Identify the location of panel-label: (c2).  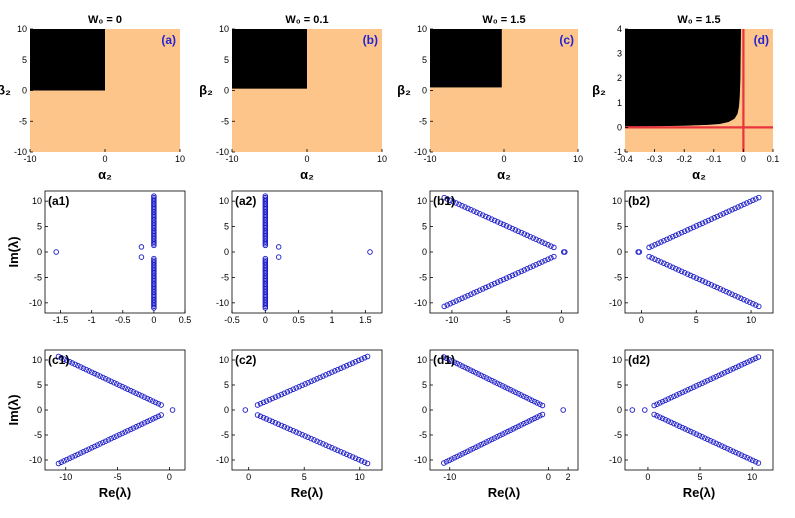
(245, 360).